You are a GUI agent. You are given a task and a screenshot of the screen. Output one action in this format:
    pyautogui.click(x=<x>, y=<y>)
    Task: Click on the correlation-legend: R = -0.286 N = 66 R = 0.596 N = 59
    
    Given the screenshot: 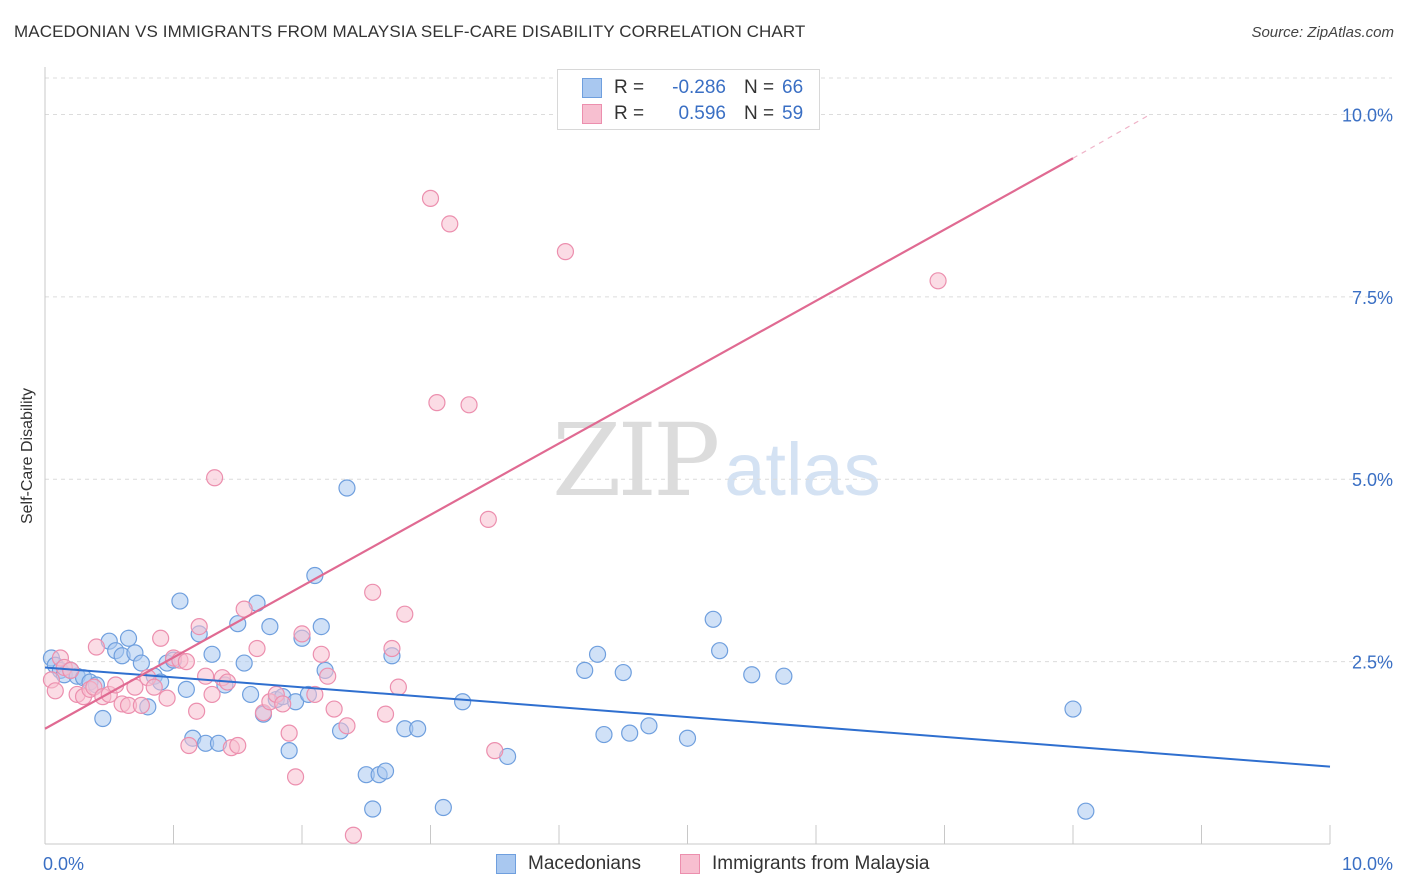 What is the action you would take?
    pyautogui.click(x=688, y=99)
    